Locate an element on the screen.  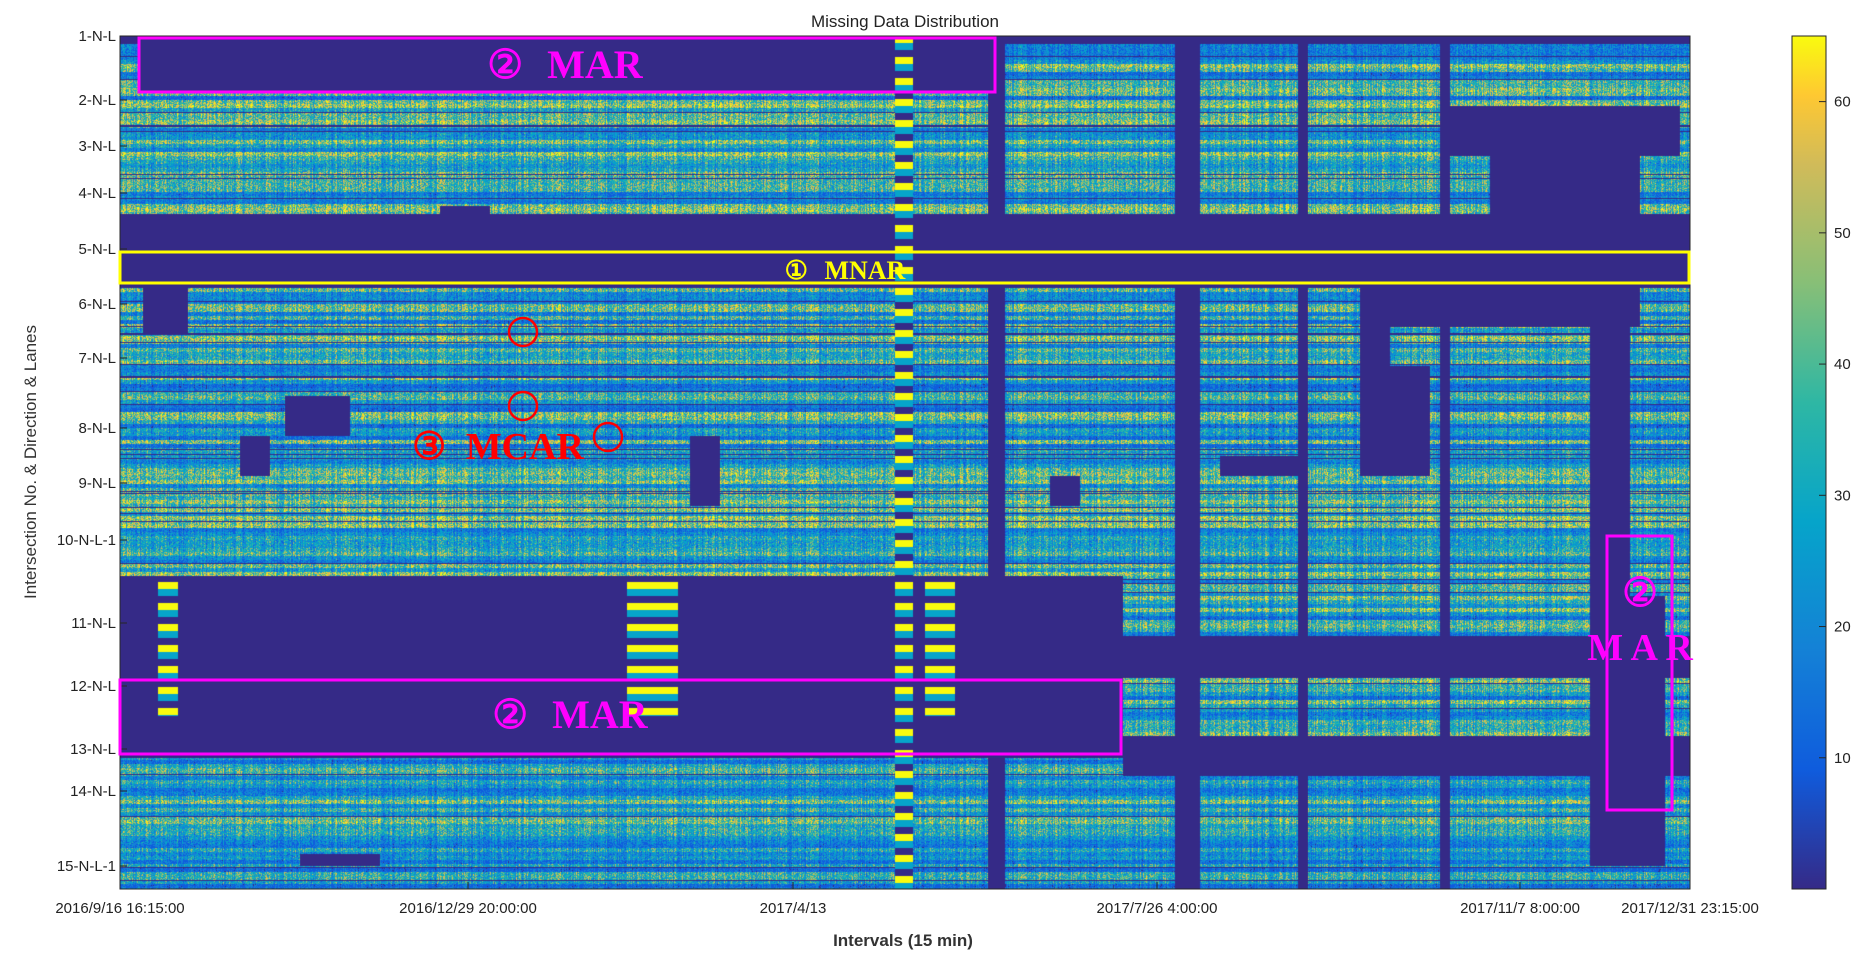
x-tick-label: 2017/12/31 23:15:00 is located at coordinates (1690, 908).